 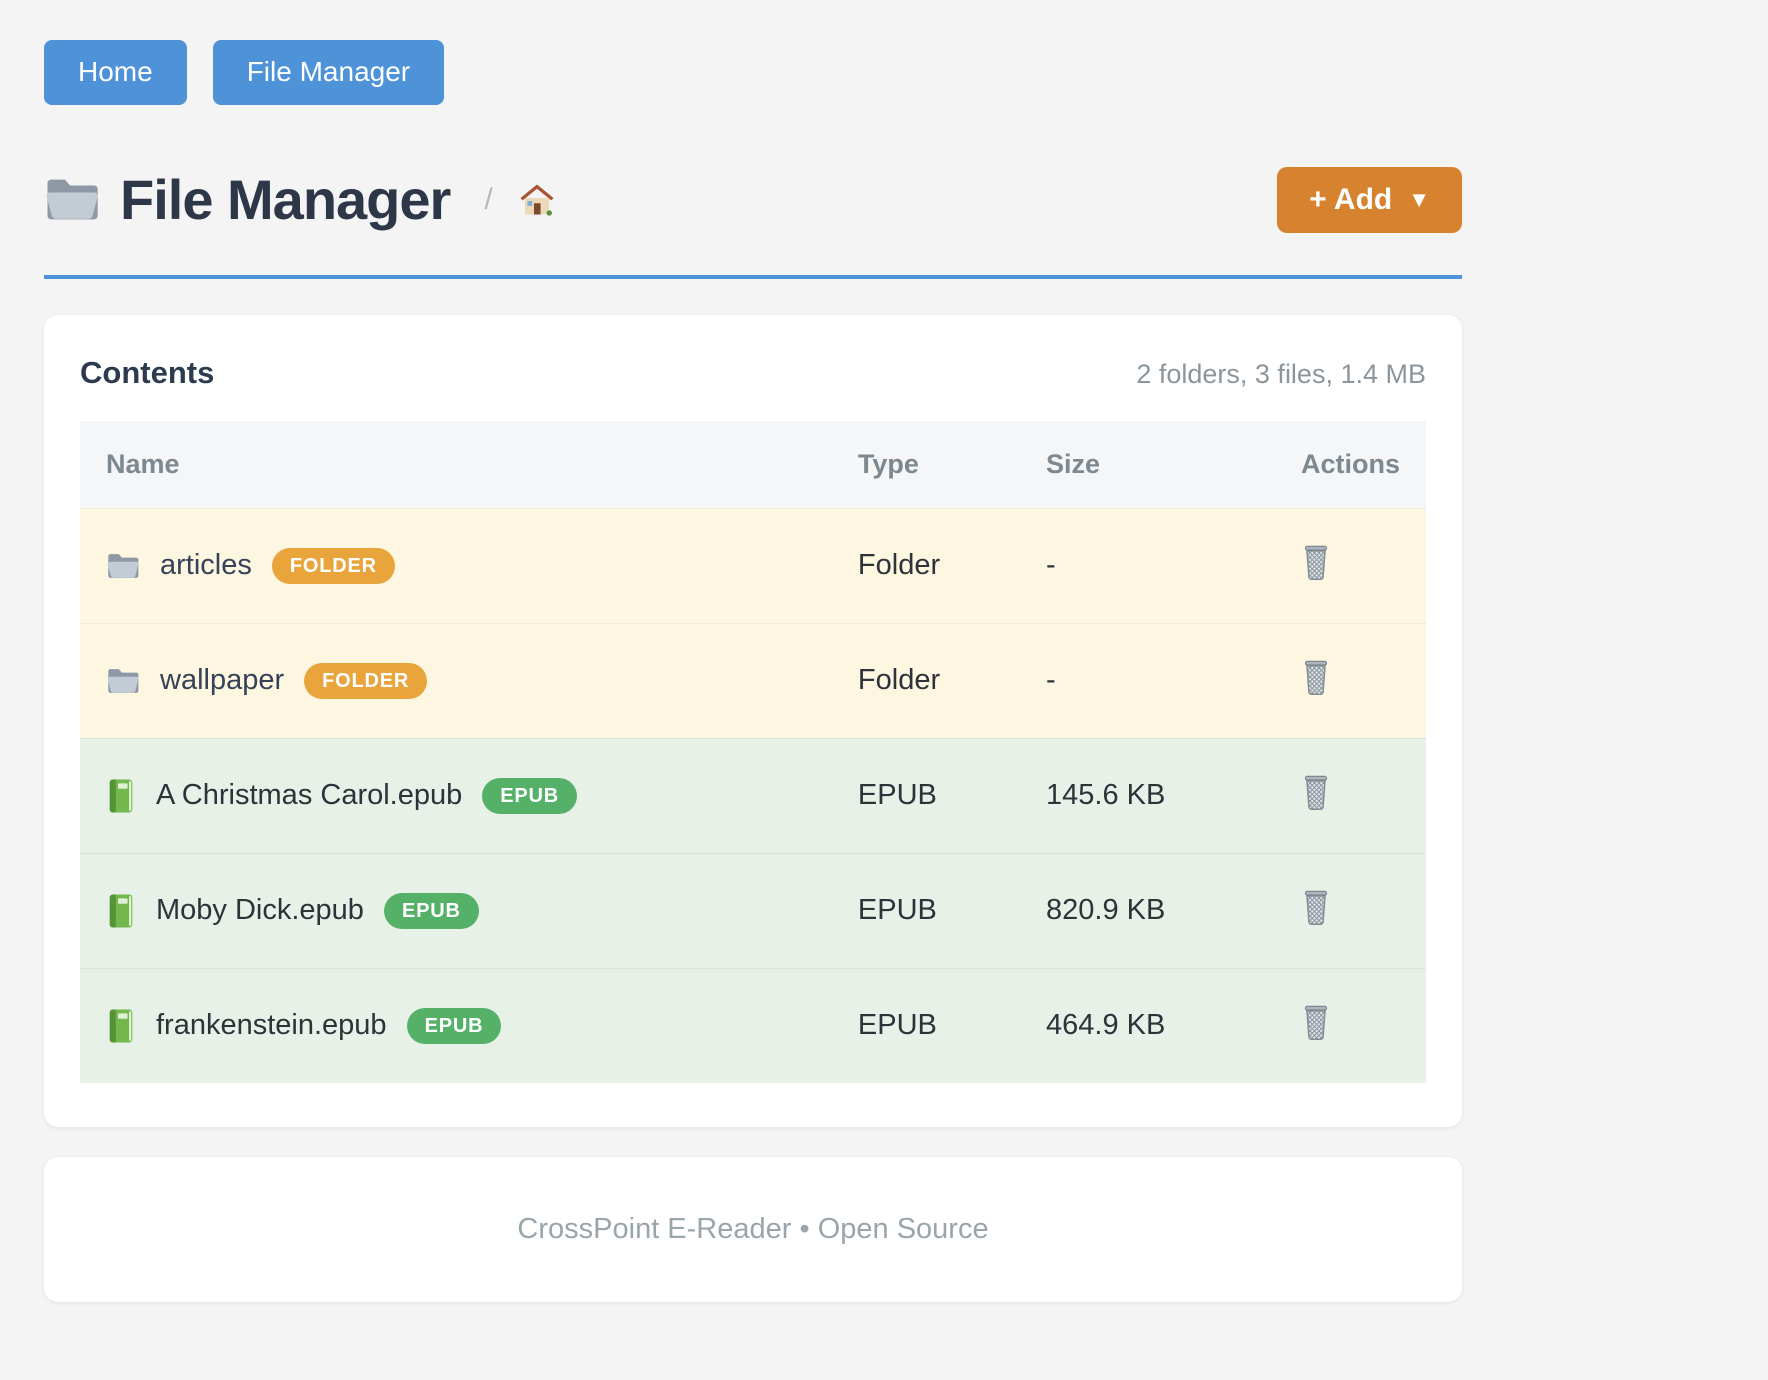 I want to click on title-divider, so click(x=753, y=276).